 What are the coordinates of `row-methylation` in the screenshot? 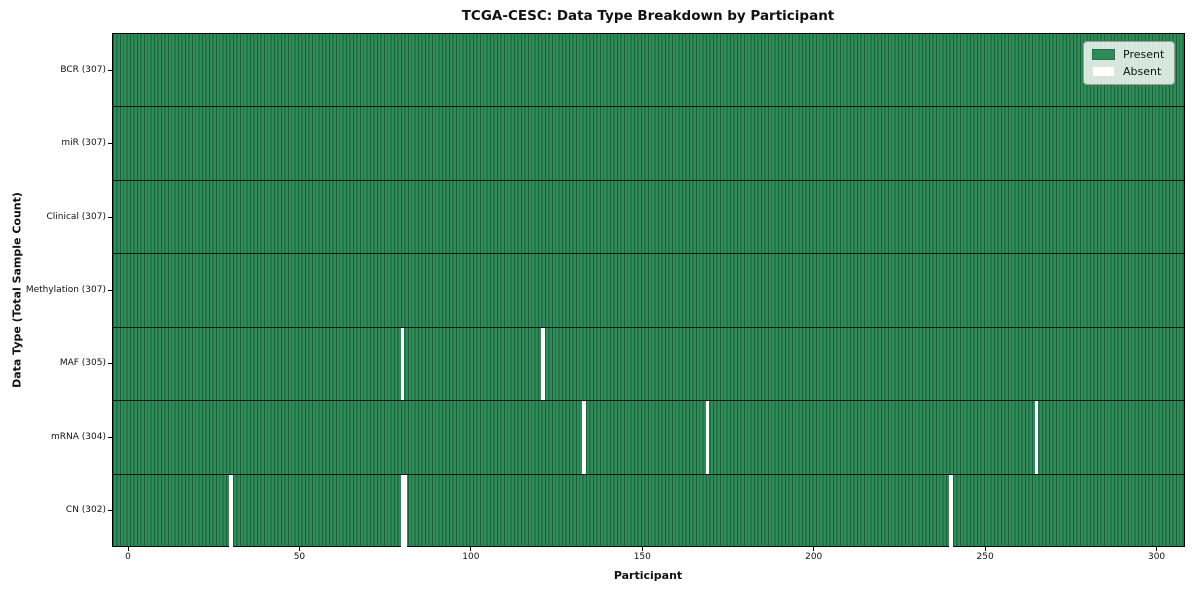 It's located at (648, 291).